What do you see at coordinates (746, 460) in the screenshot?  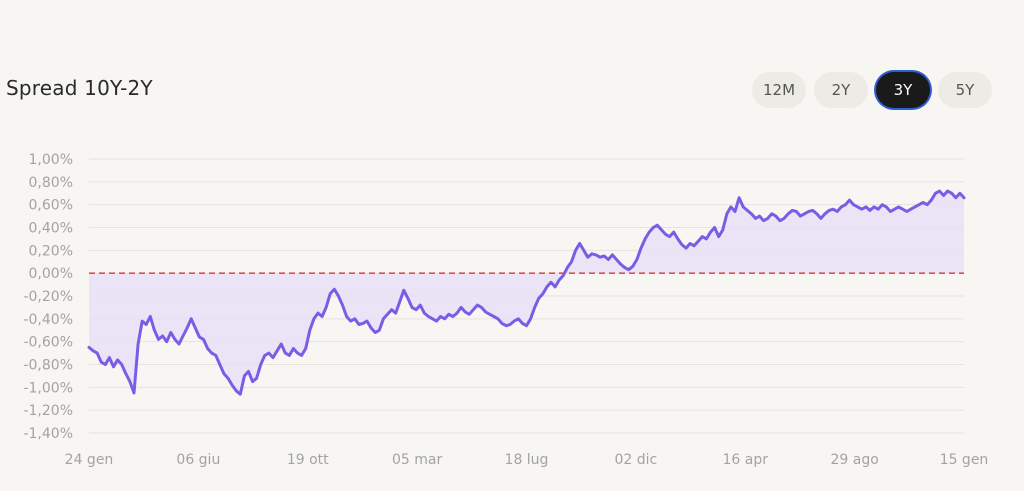 I see `x-tick-label: 16 apr` at bounding box center [746, 460].